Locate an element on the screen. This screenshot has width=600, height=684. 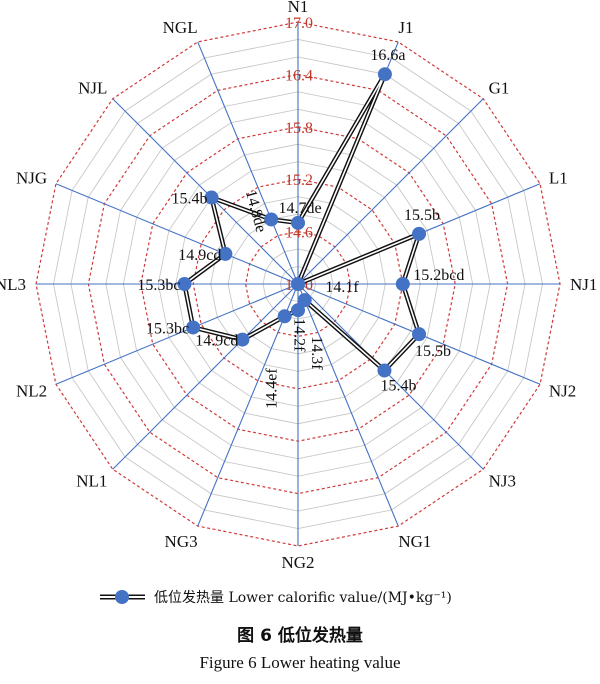
radar-tick-labels: 14.014.615.215.816.417.0 is located at coordinates (299, 154).